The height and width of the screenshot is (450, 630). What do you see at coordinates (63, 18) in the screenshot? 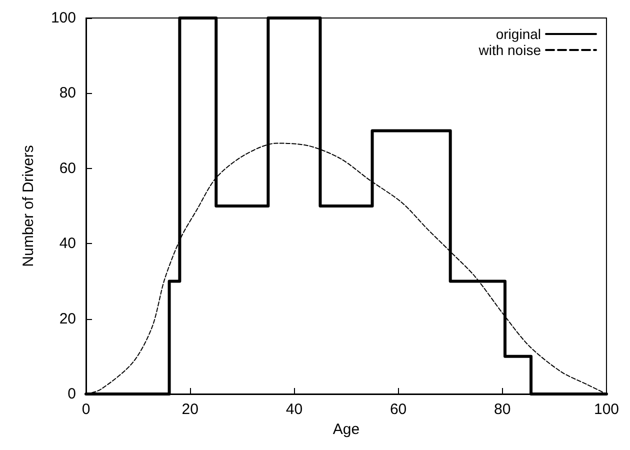
I see `y-tick-label: 100` at bounding box center [63, 18].